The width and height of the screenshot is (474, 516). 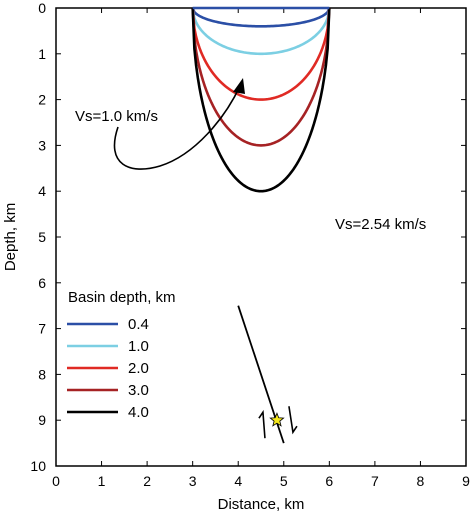 I want to click on basin-curves, so click(x=261, y=99).